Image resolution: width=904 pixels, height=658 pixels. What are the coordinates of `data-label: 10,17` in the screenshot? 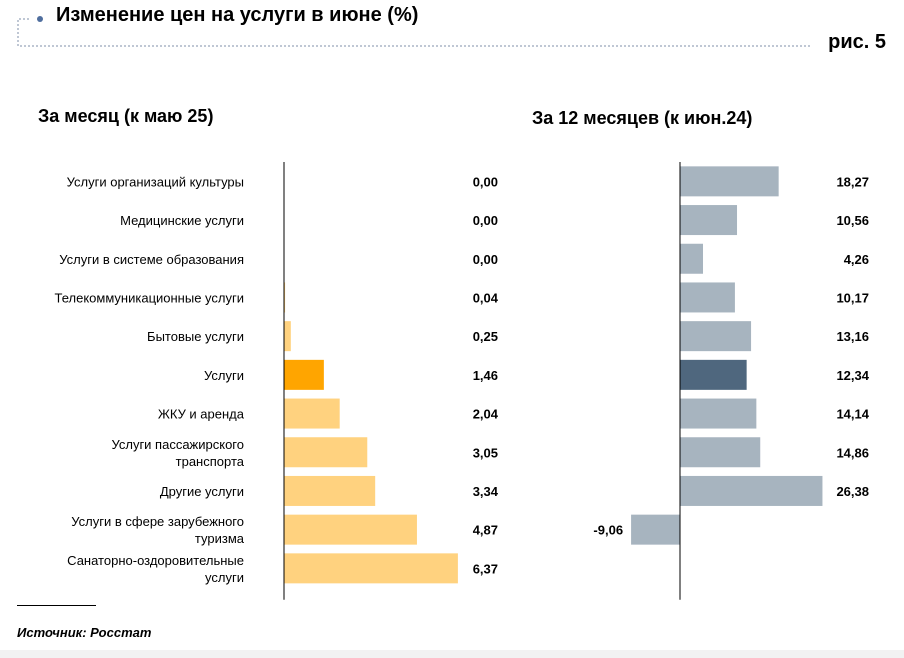 It's located at (852, 297).